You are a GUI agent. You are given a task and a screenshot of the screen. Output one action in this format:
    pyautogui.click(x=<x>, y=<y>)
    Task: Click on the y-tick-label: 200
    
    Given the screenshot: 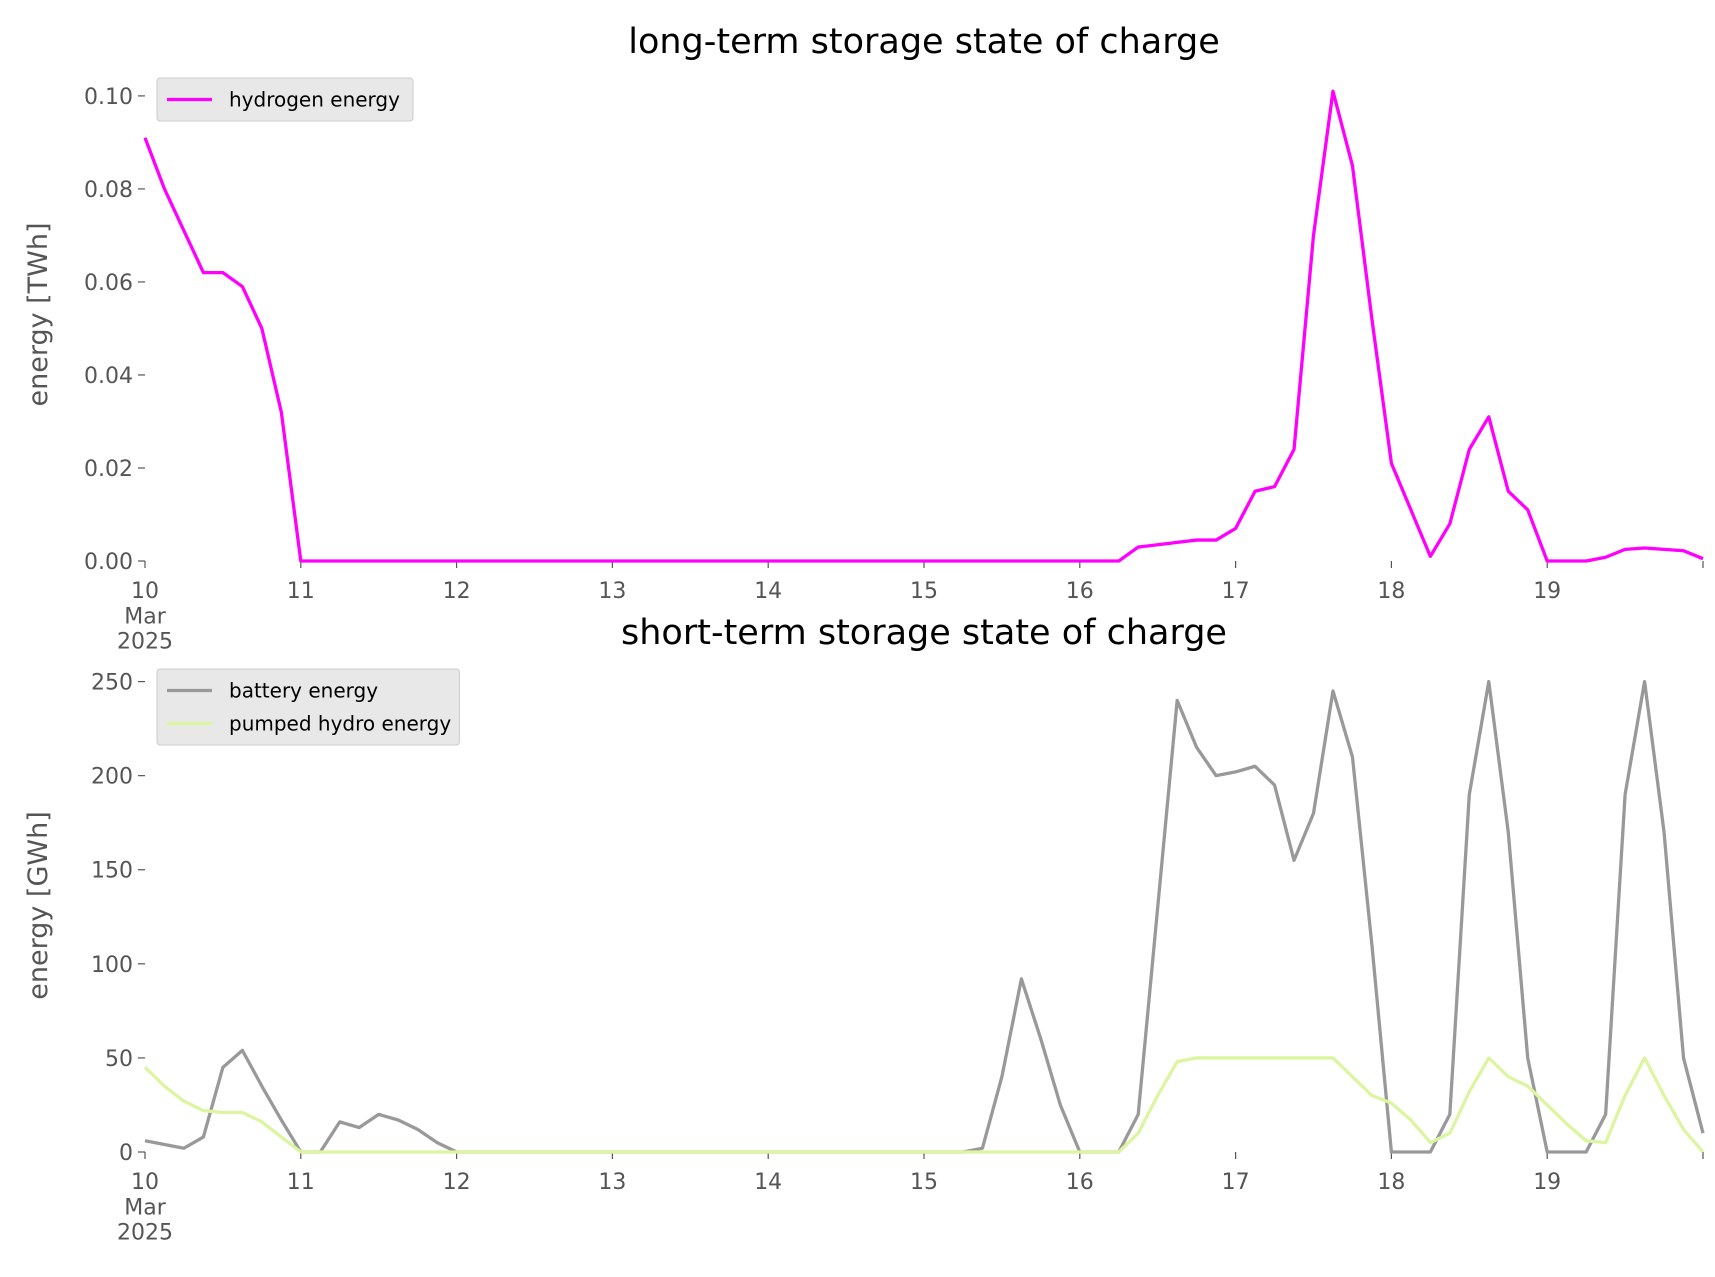 What is the action you would take?
    pyautogui.click(x=112, y=777)
    